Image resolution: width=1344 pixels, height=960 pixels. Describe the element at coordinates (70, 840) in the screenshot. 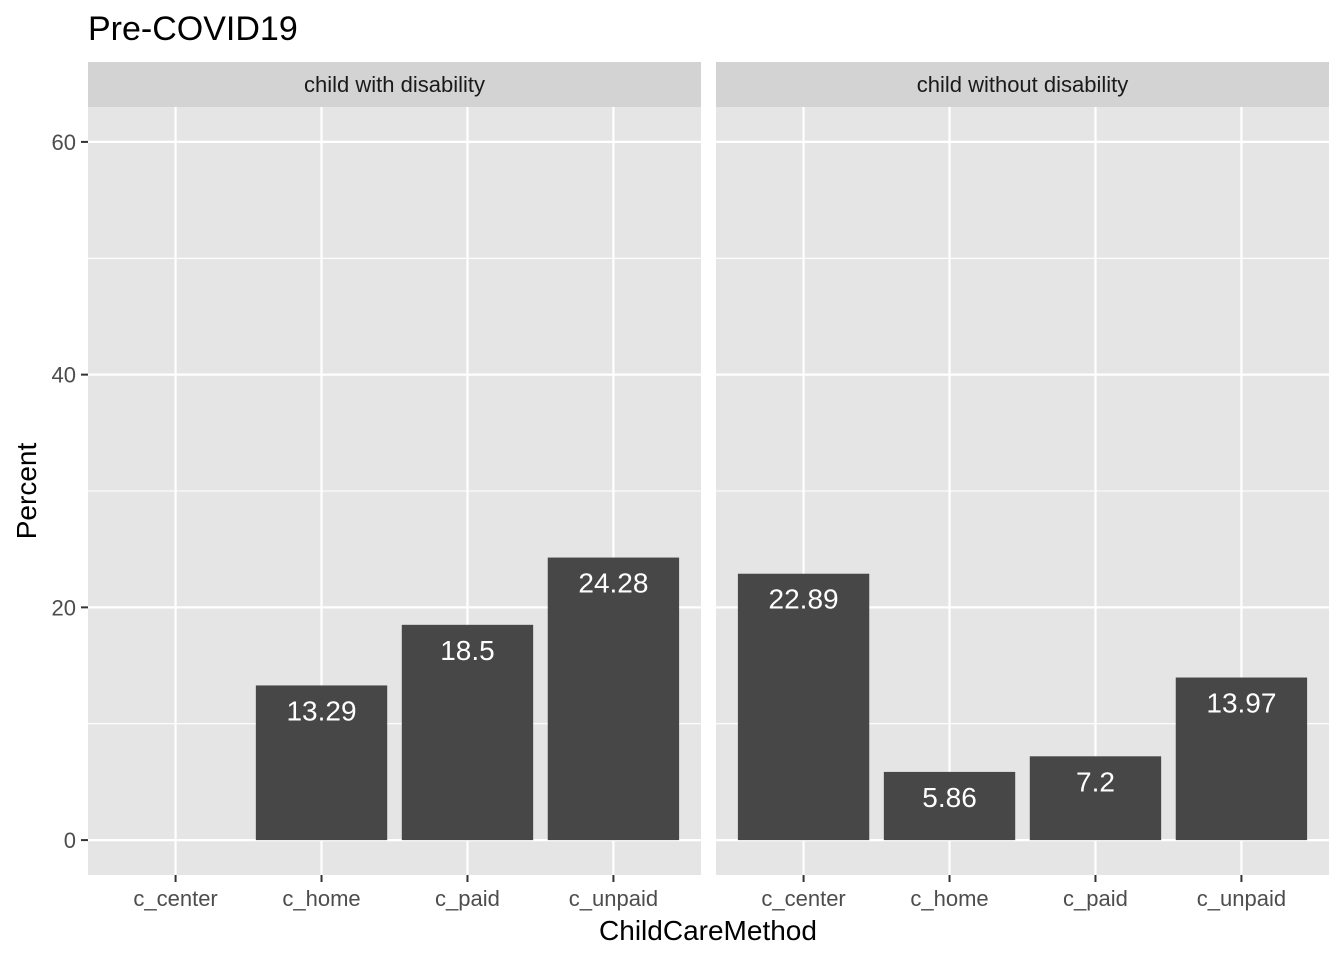

I see `y-tick-label: 0` at that location.